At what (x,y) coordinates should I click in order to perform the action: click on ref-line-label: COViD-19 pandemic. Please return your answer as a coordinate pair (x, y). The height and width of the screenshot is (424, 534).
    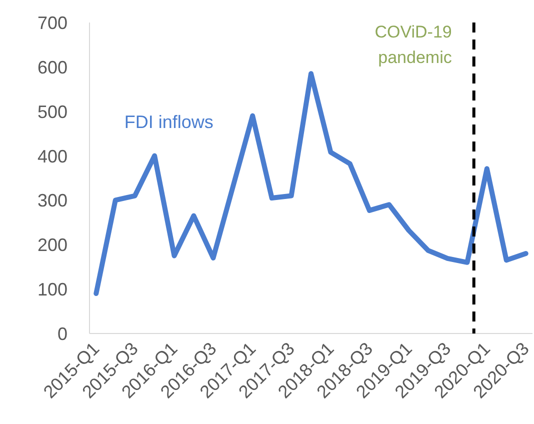
    Looking at the image, I should click on (413, 45).